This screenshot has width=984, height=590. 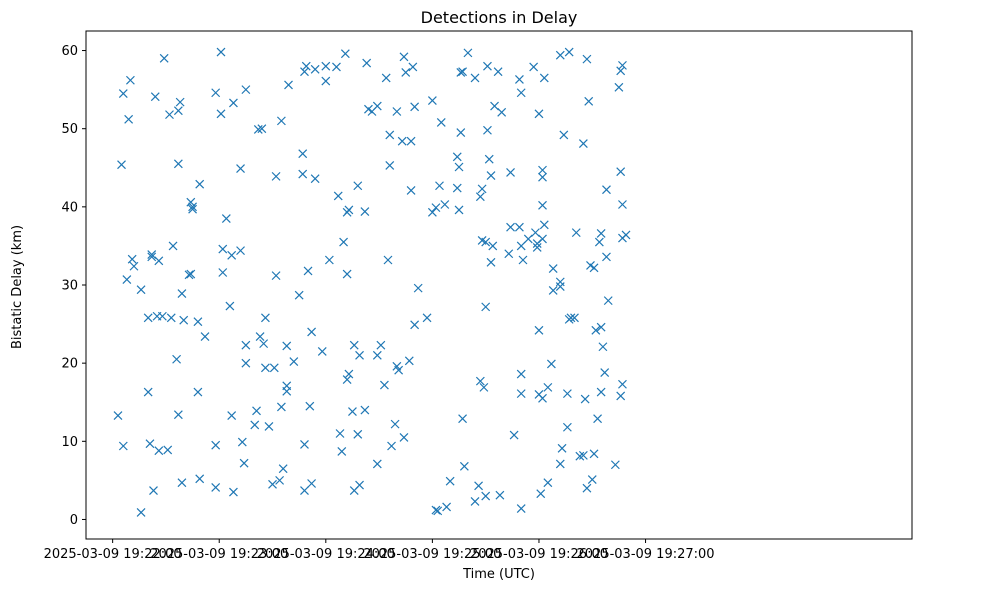 What do you see at coordinates (69, 364) in the screenshot?
I see `y-tick-label: 20` at bounding box center [69, 364].